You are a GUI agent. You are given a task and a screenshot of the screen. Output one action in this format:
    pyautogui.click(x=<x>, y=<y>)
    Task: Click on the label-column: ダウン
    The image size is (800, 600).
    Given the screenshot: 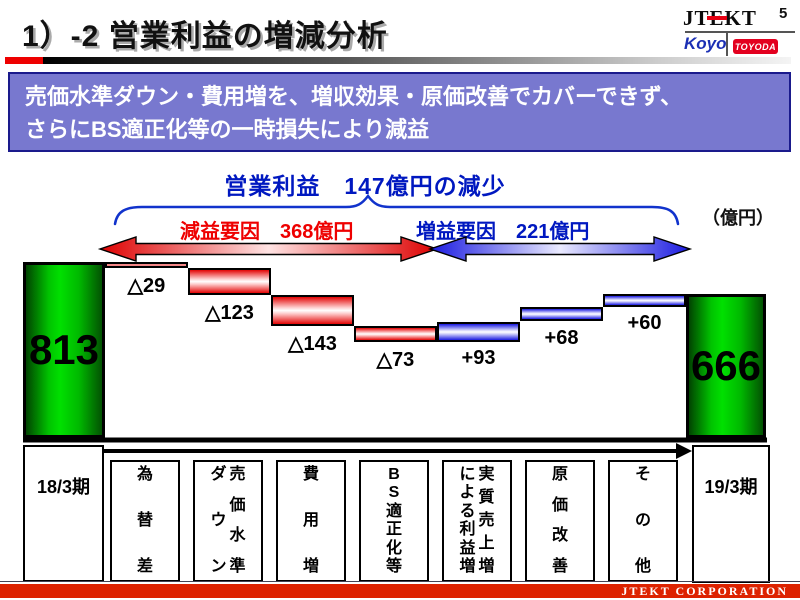 What is the action you would take?
    pyautogui.click(x=218, y=520)
    